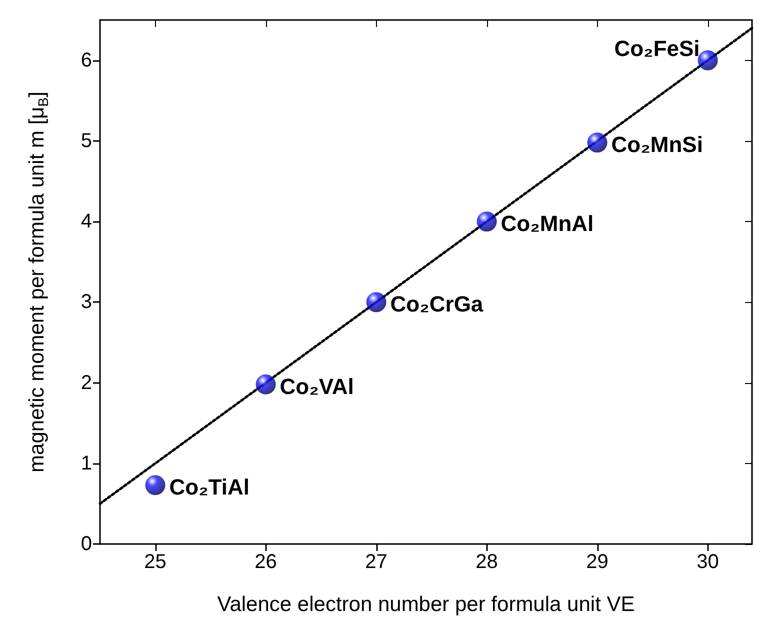  What do you see at coordinates (597, 562) in the screenshot?
I see `x-tick-label: 29` at bounding box center [597, 562].